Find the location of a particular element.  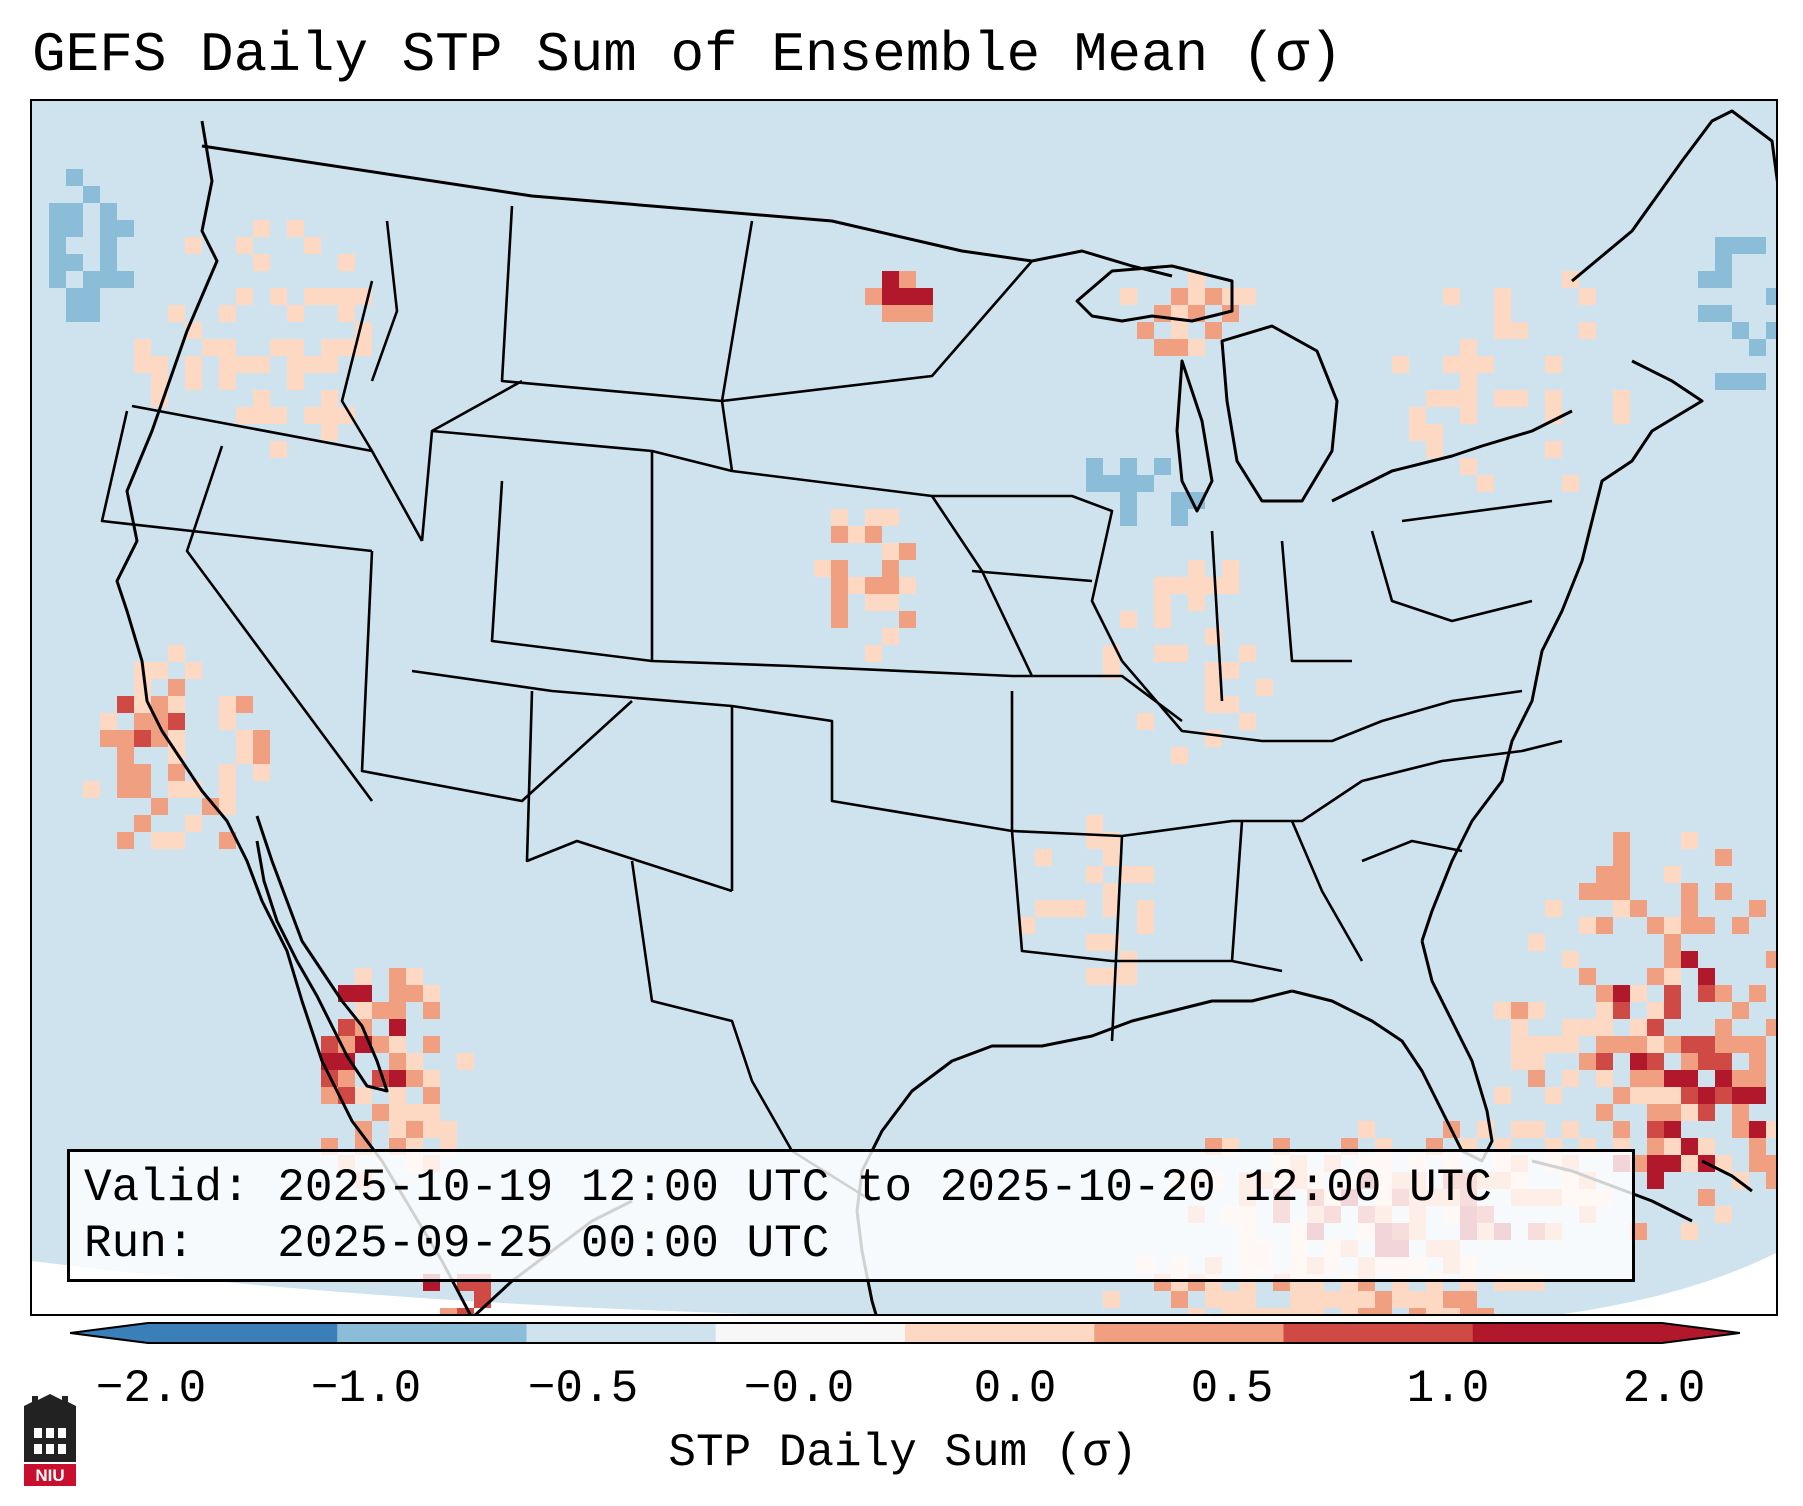

lake-erie-ontario is located at coordinates (1452, 456).